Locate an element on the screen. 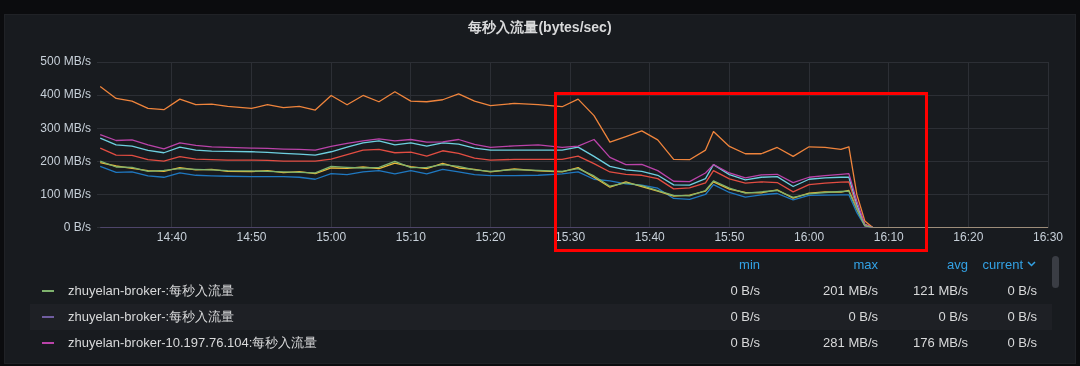 This screenshot has width=1080, height=366. text: 176 MB/s is located at coordinates (940, 342).